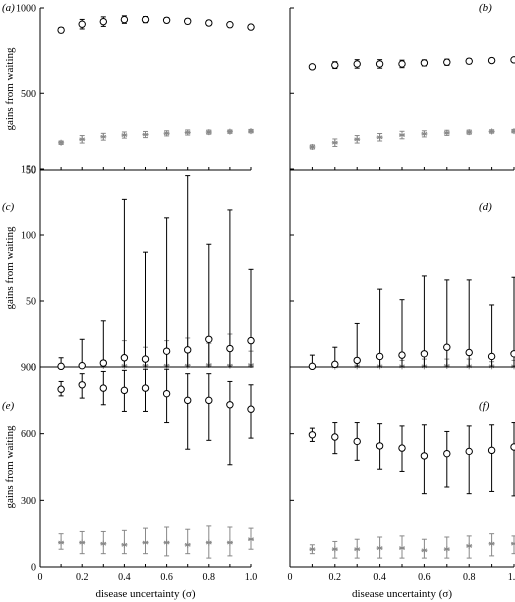 This screenshot has width=515, height=602. What do you see at coordinates (28, 501) in the screenshot?
I see `y-tick-label: 300` at bounding box center [28, 501].